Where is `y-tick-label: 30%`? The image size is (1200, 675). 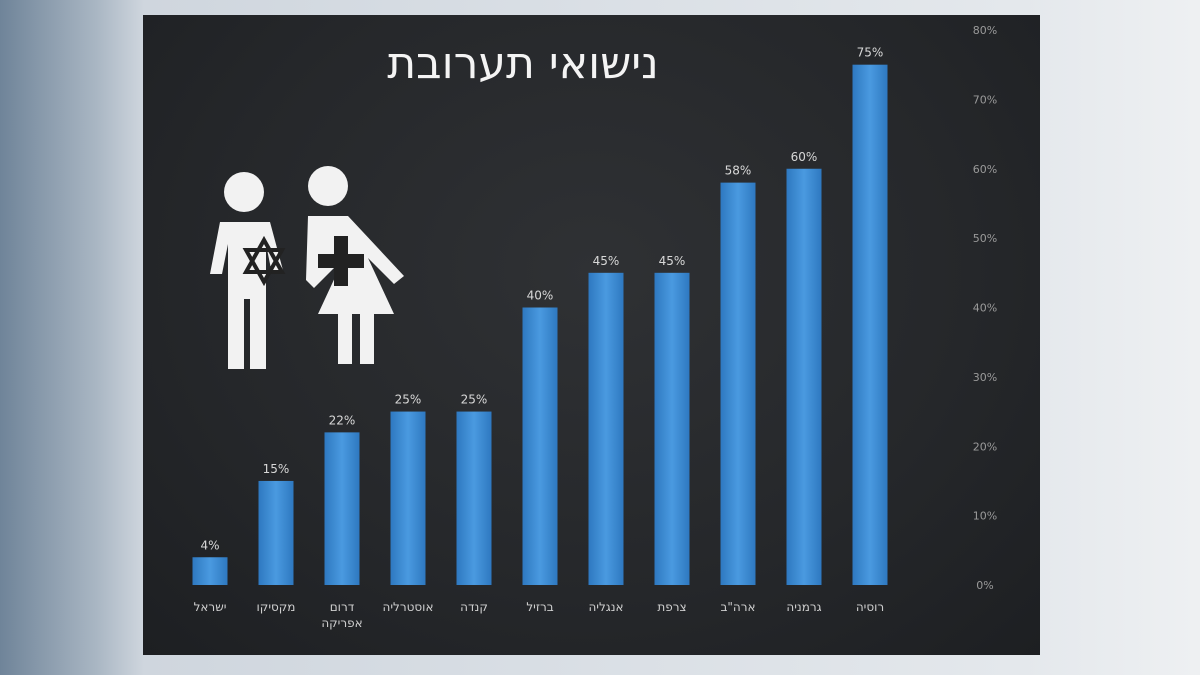
y-tick-label: 30% is located at coordinates (985, 377).